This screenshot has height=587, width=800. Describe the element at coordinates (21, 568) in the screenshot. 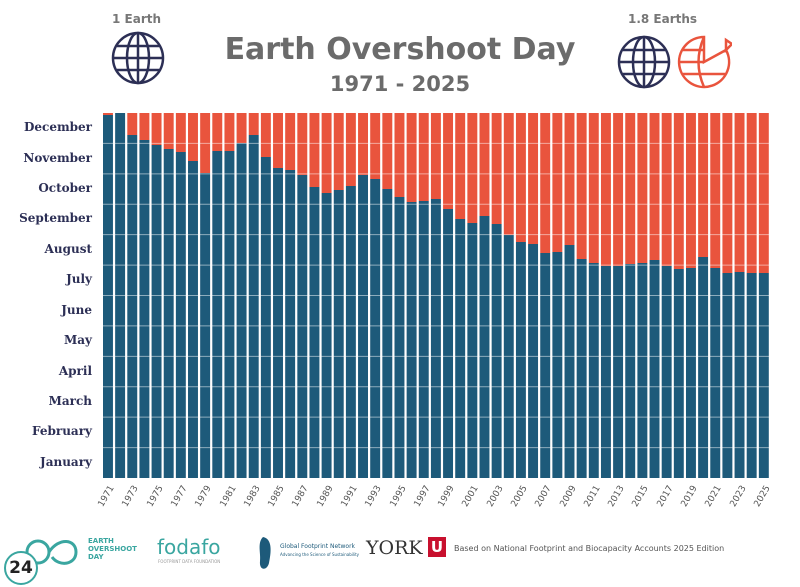

I see `badge-24: 24` at that location.